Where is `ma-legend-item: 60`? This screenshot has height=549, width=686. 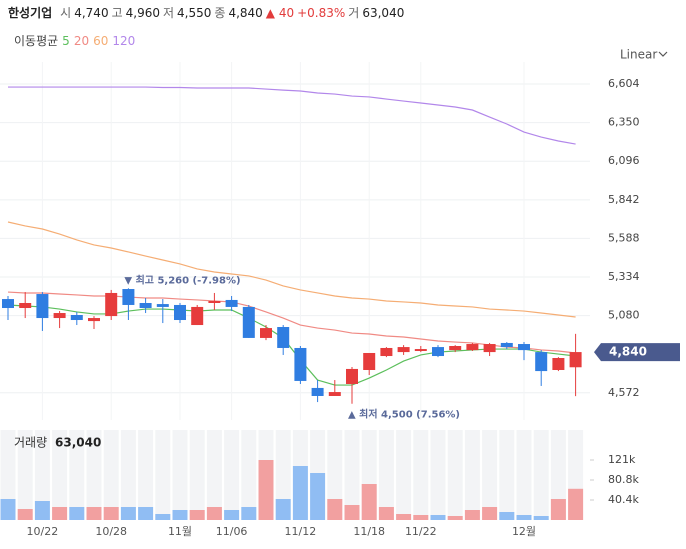 ma-legend-item: 60 is located at coordinates (101, 41).